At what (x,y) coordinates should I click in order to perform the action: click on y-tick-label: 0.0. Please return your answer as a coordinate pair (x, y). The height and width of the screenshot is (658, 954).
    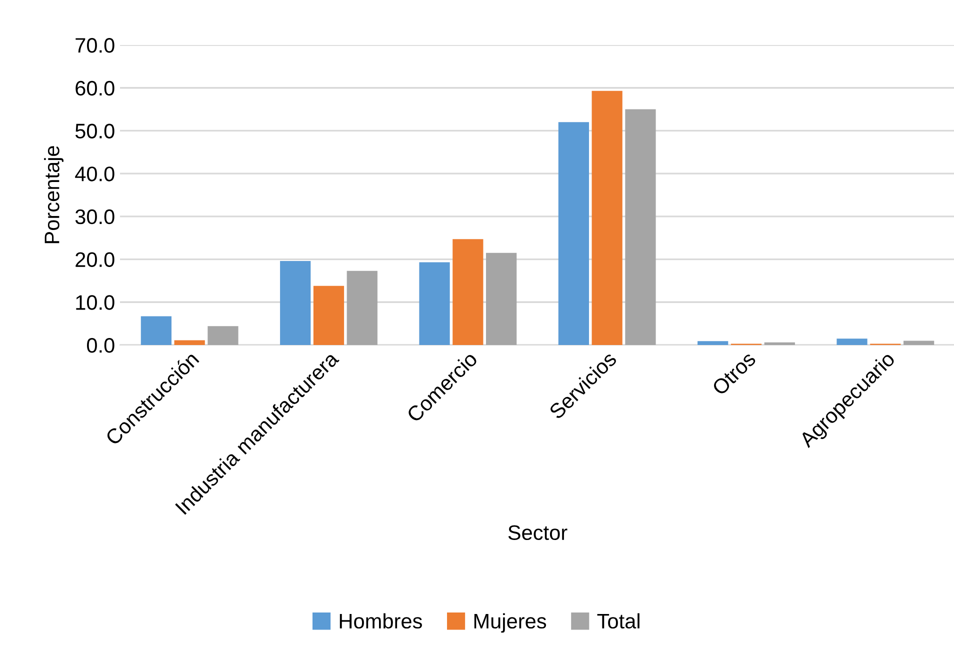
    Looking at the image, I should click on (100, 345).